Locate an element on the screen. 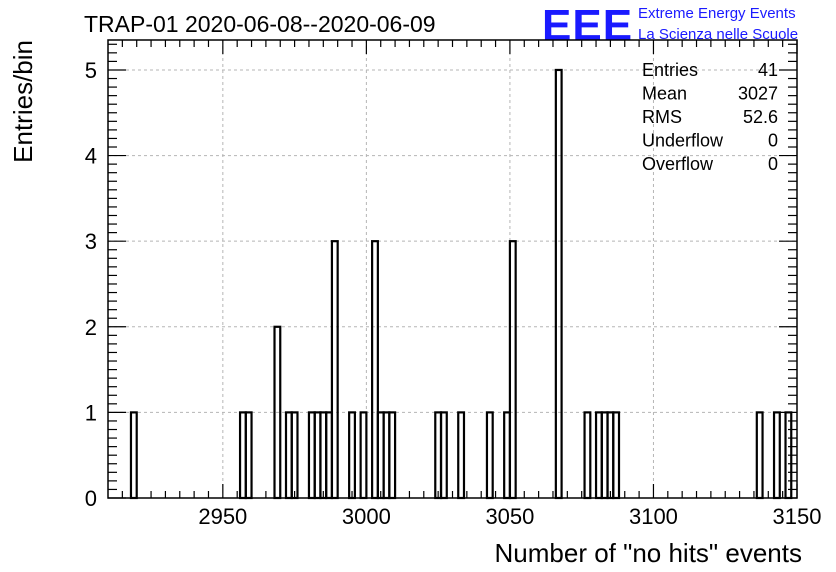 This screenshot has height=572, width=836. x-tick-label: 3100 is located at coordinates (653, 516).